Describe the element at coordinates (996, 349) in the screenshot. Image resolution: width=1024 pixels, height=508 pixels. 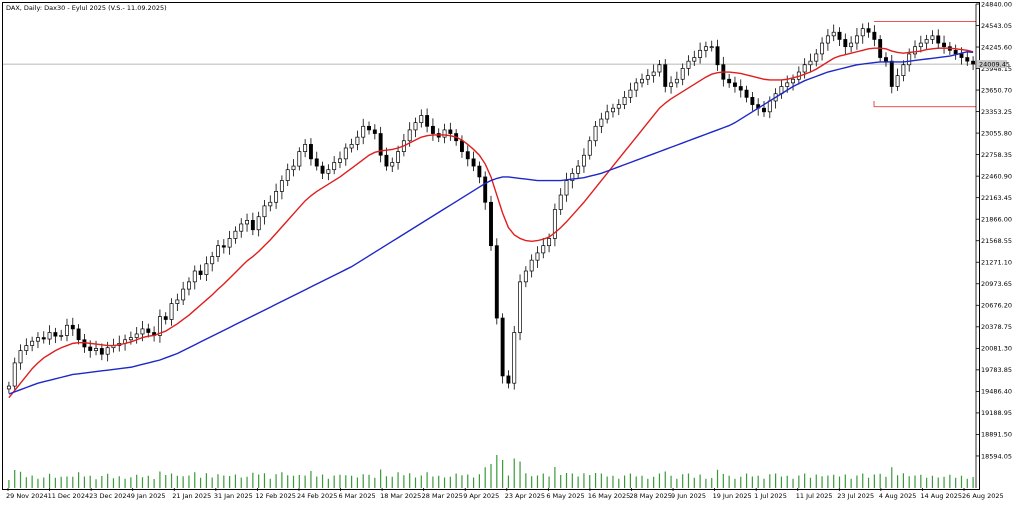
I see `y-tick-label: 20081.30` at that location.